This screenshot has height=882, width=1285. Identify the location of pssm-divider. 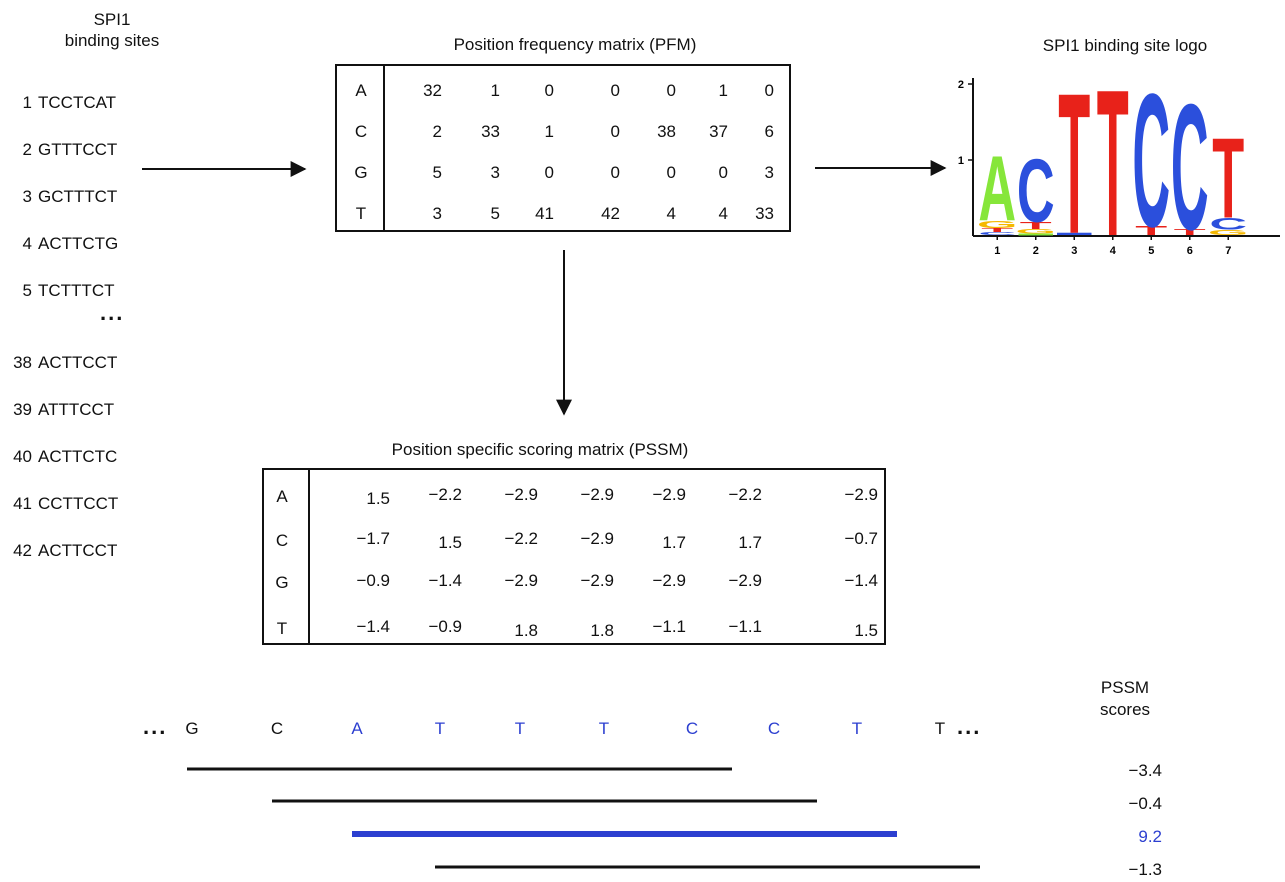
(309, 556).